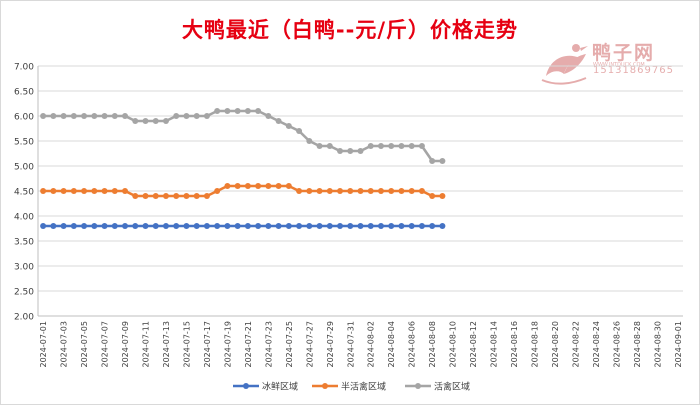  What do you see at coordinates (619, 65) in the screenshot?
I see `watermark-site: WWW.INTDUCK.COM` at bounding box center [619, 65].